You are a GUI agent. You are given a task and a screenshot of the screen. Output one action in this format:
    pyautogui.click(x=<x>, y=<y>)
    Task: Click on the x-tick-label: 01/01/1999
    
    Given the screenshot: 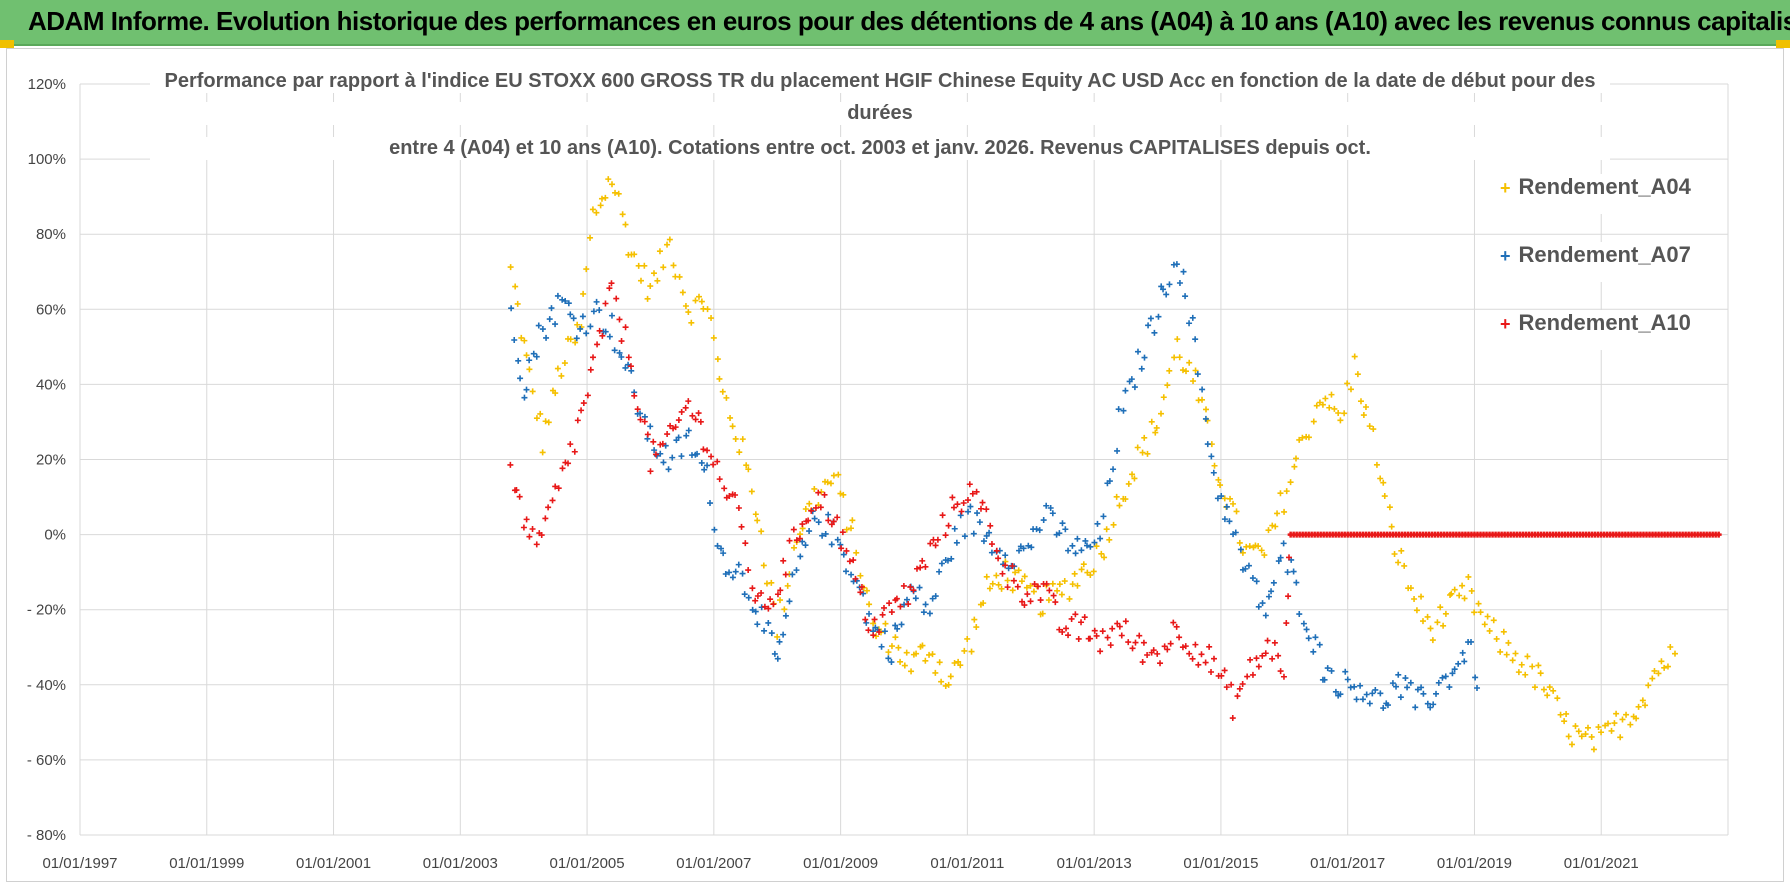 What is the action you would take?
    pyautogui.click(x=206, y=863)
    